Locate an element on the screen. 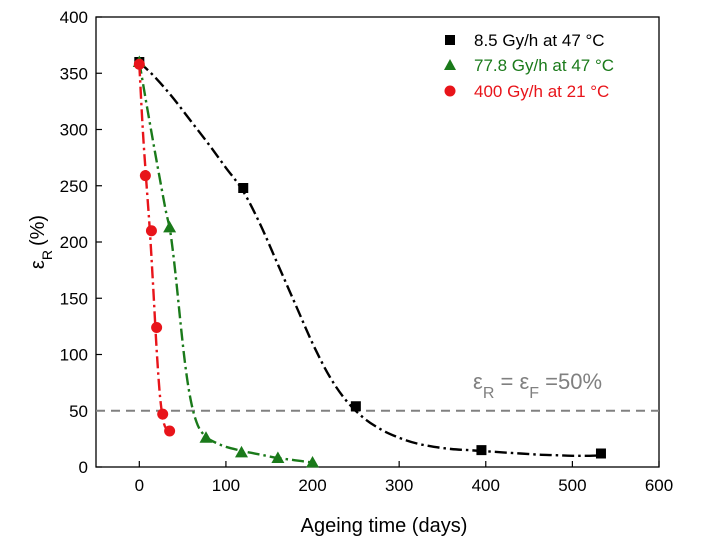 This screenshot has height=537, width=707. x-axis-title: Ageing time (days) is located at coordinates (384, 526).